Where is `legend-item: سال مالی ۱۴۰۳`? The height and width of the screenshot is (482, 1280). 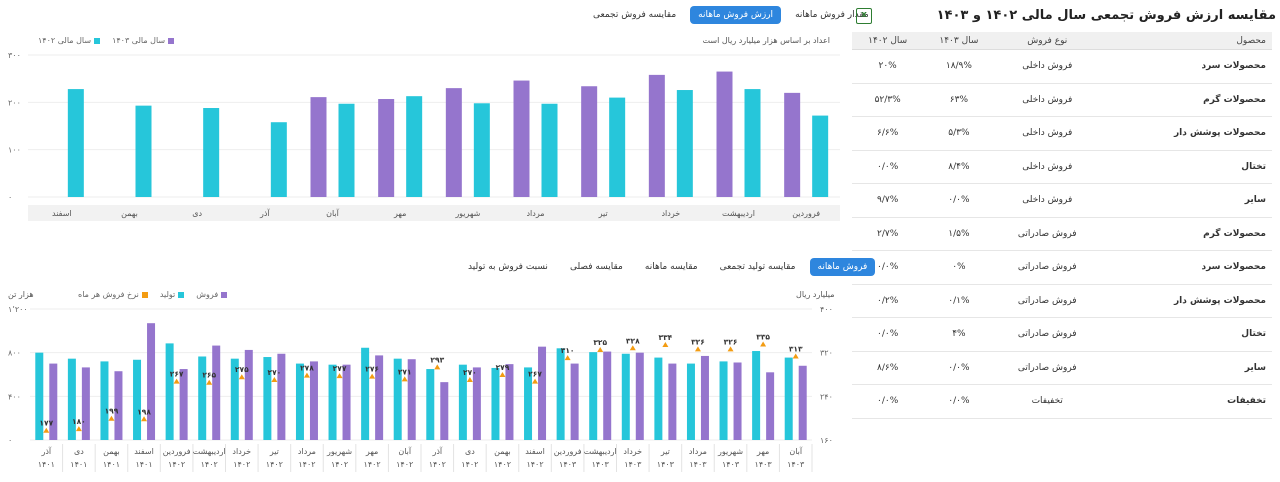
legend-item: سال مالی ۱۴۰۳ is located at coordinates (143, 40).